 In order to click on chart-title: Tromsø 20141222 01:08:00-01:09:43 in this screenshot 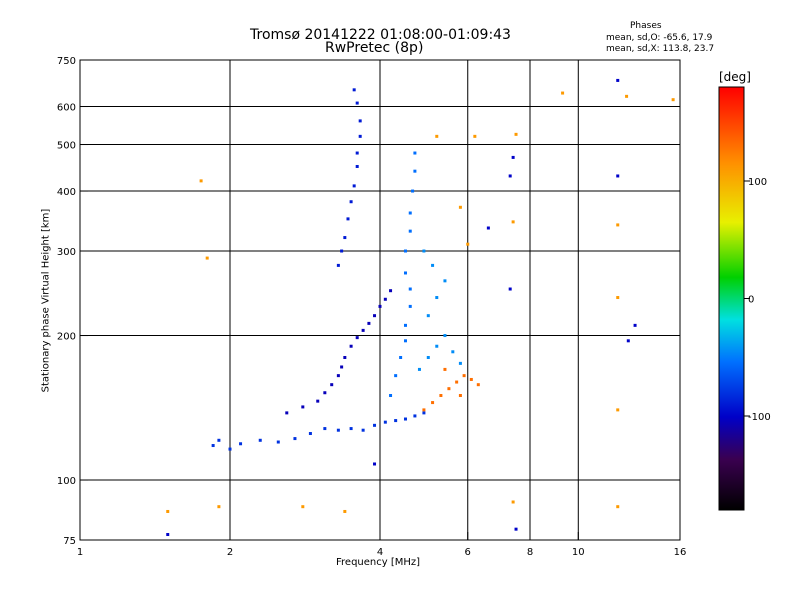, I will do `click(380, 35)`.